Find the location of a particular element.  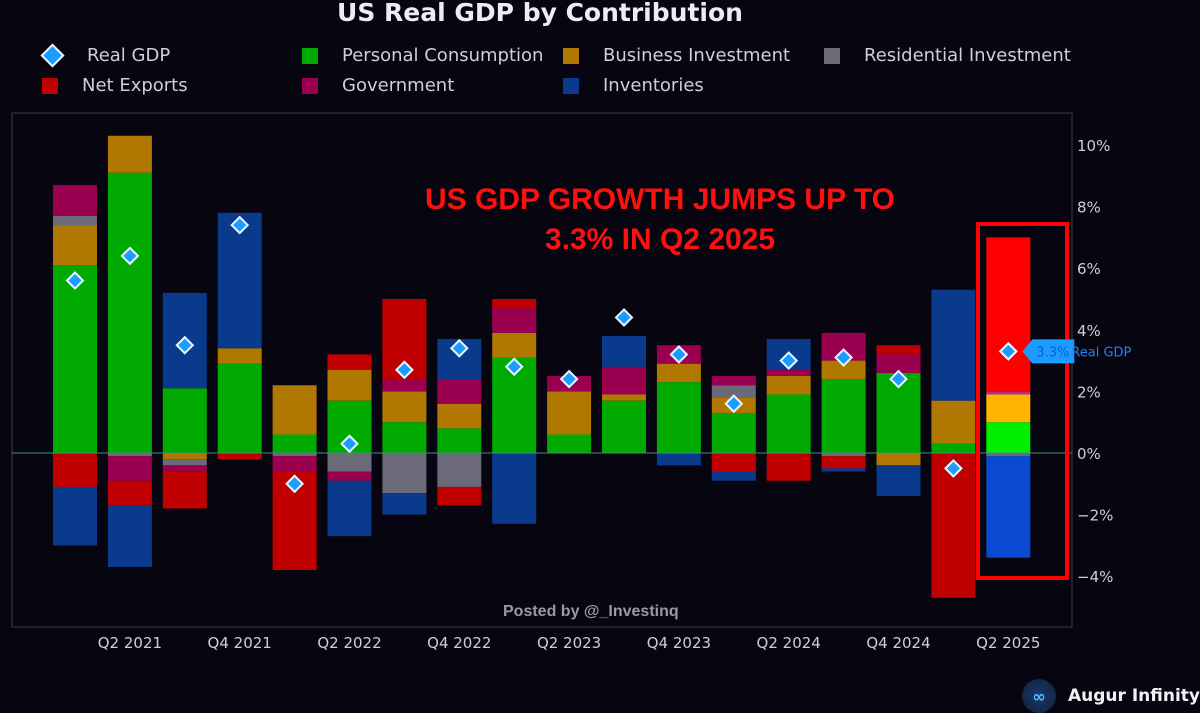

x-tick-label: Q2 2022 is located at coordinates (349, 643).